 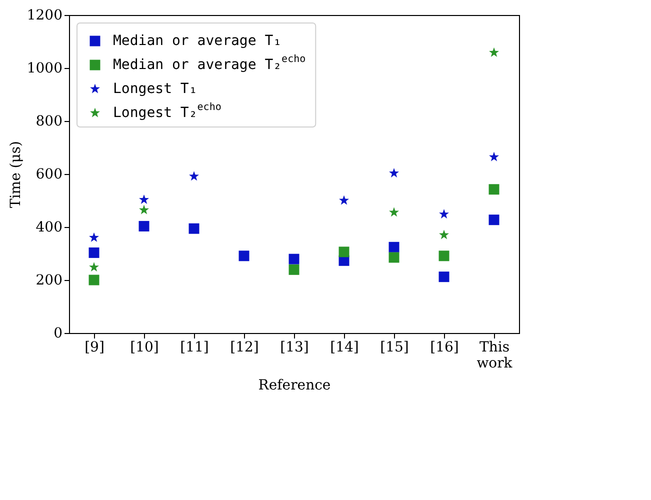 What do you see at coordinates (49, 122) in the screenshot?
I see `y-tick-label: 800` at bounding box center [49, 122].